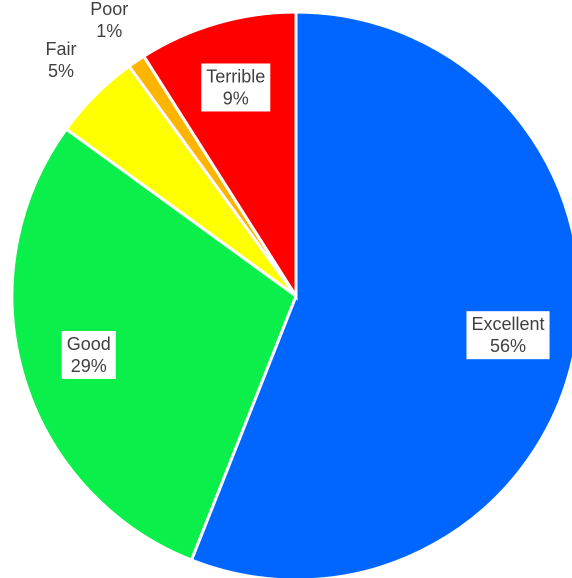 This screenshot has height=578, width=572. What do you see at coordinates (236, 98) in the screenshot?
I see `value-label: 9%` at bounding box center [236, 98].